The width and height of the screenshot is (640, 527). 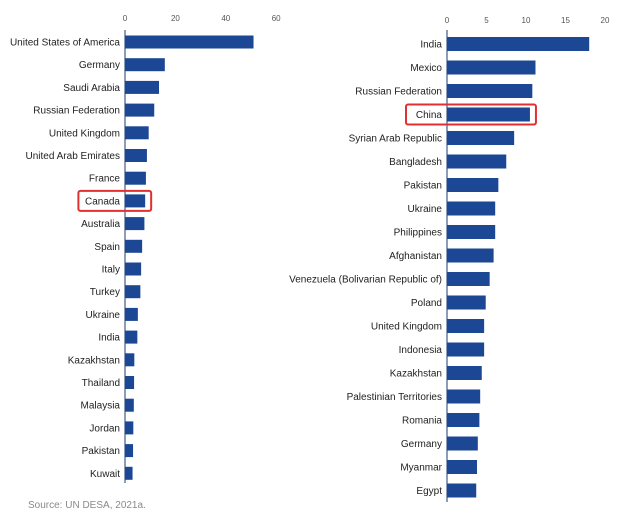 I want to click on chart1-tick-label: 0, so click(x=125, y=18).